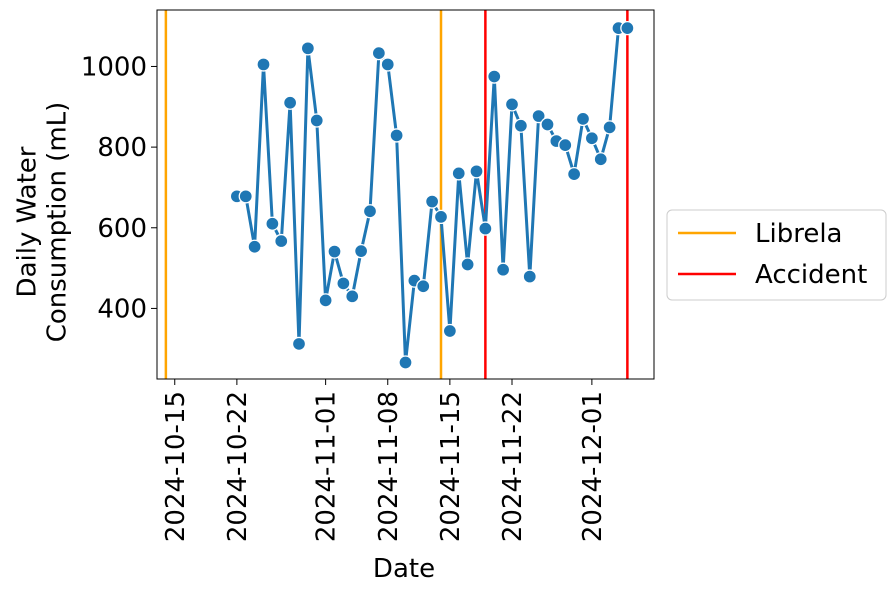 This screenshot has width=896, height=594. I want to click on y-tick-label: 800, so click(122, 148).